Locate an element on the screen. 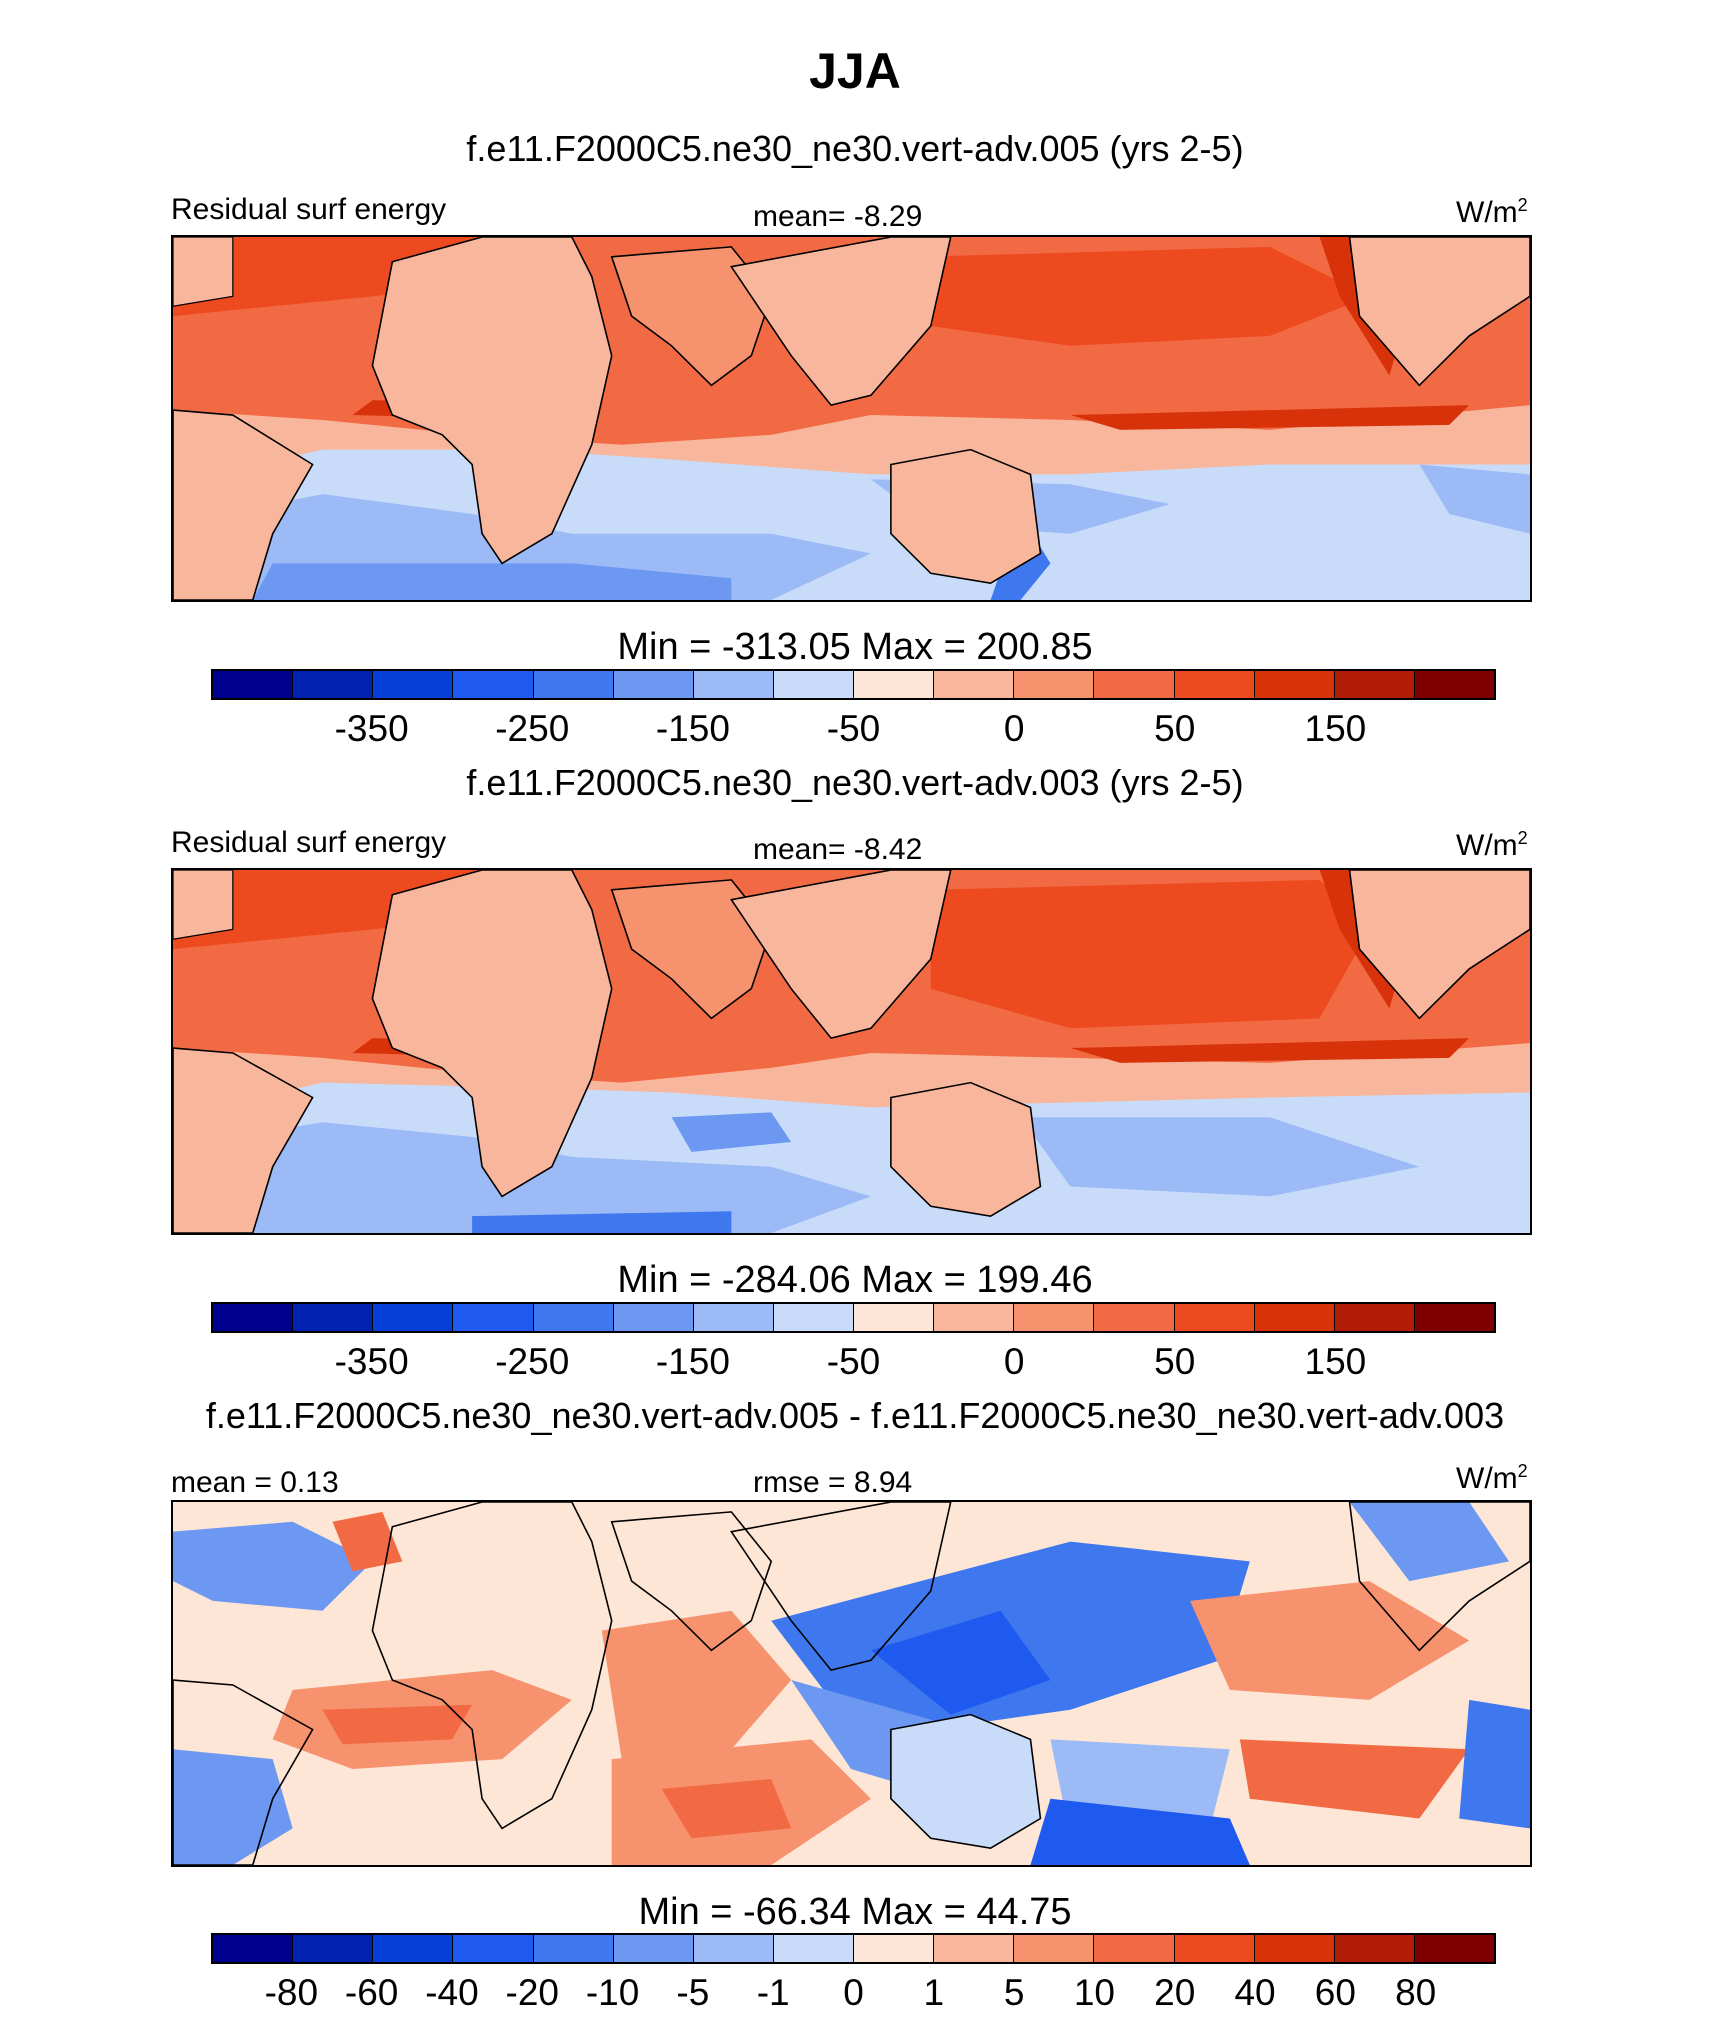 The width and height of the screenshot is (1710, 2033). colorbar-tick-label: 80 is located at coordinates (1416, 1992).